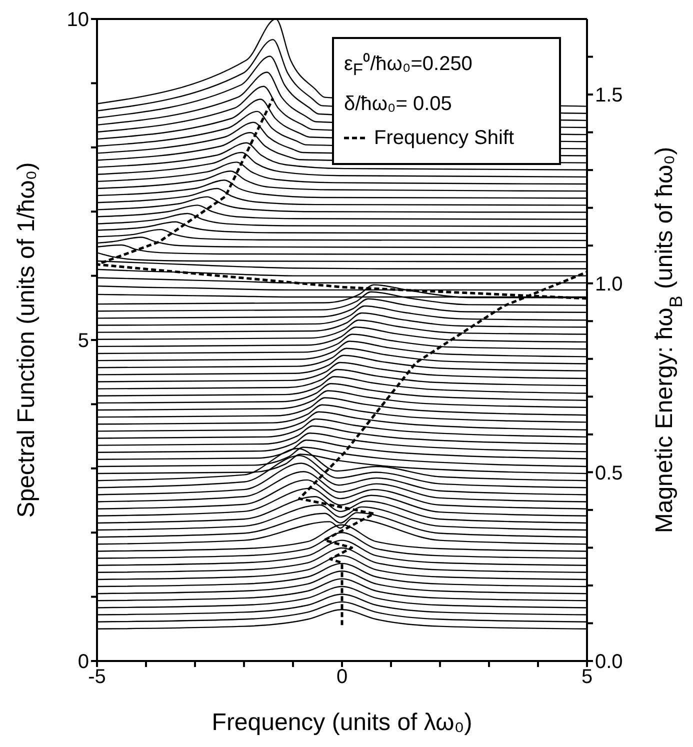 The width and height of the screenshot is (693, 747). Describe the element at coordinates (83, 341) in the screenshot. I see `y-tick-label: 5` at that location.